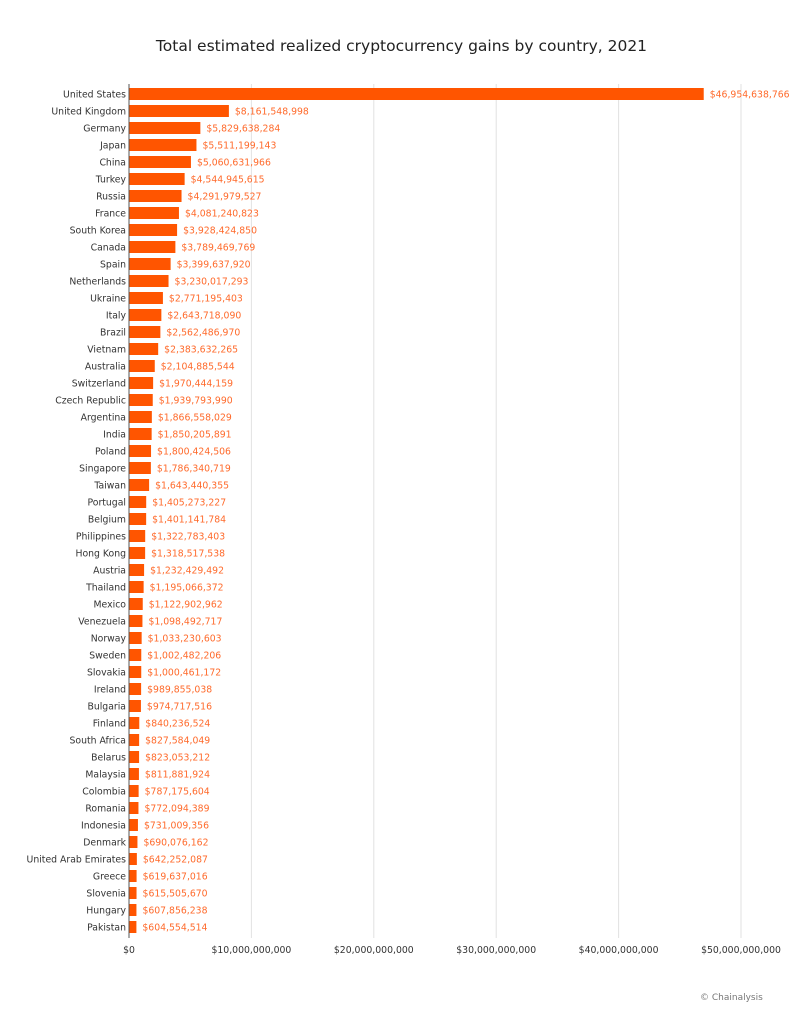 This screenshot has width=803, height=1024. What do you see at coordinates (218, 247) in the screenshot?
I see `data-label: $3,789,469,769` at bounding box center [218, 247].